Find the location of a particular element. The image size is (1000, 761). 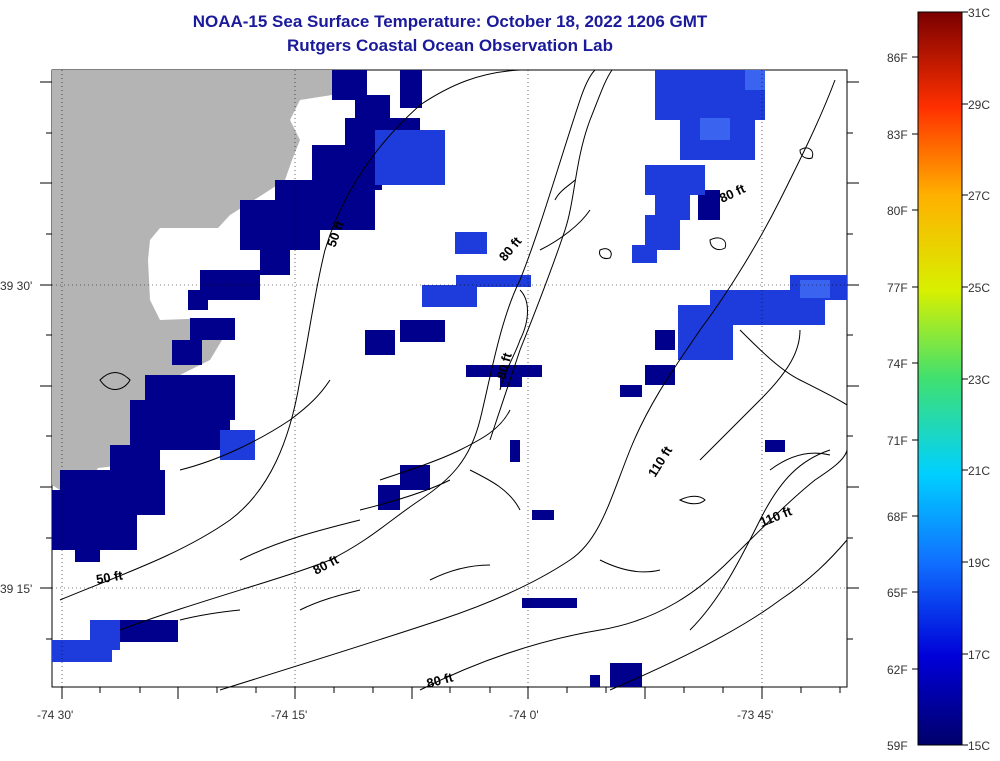

fahrenheit-label: 86F is located at coordinates (897, 58).